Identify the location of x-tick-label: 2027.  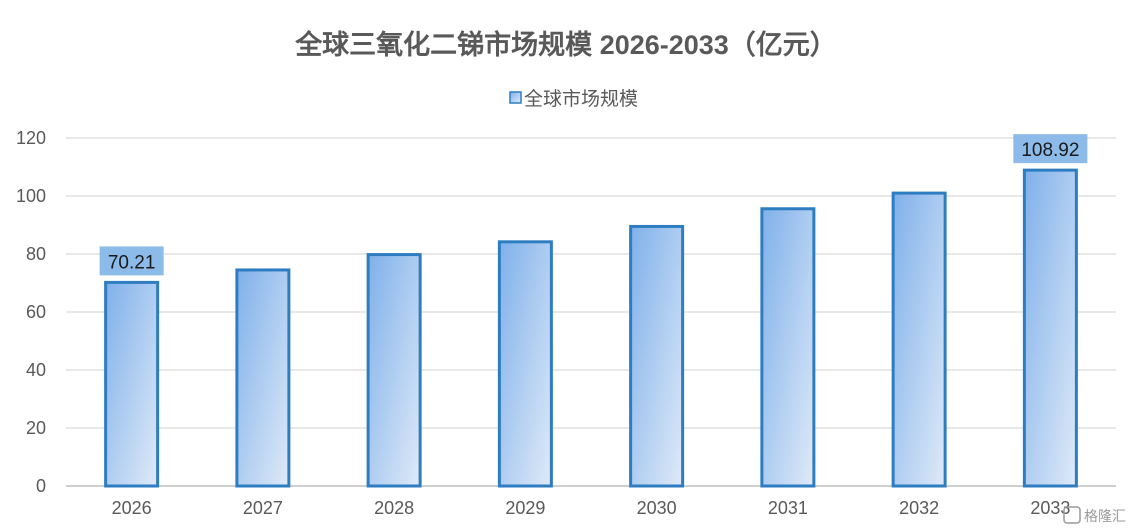
(263, 508).